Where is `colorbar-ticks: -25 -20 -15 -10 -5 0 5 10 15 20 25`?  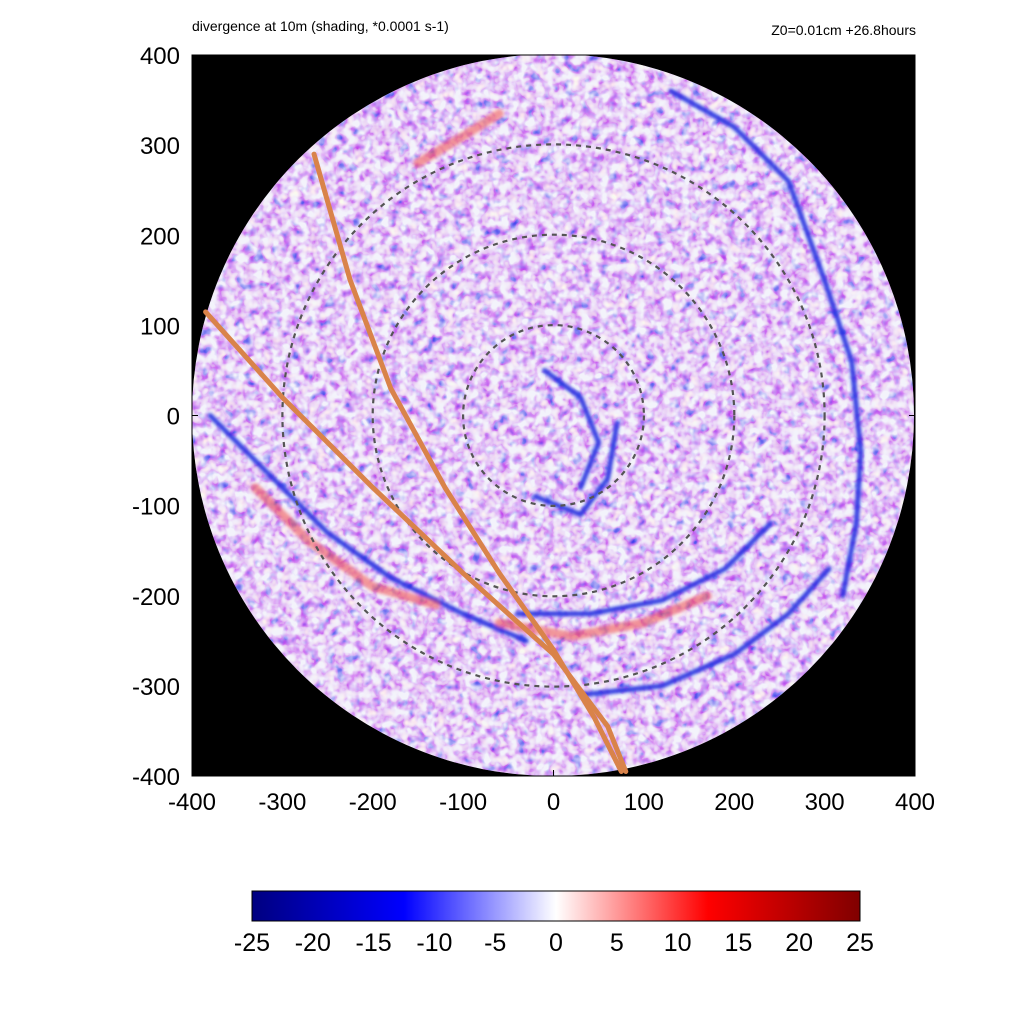 colorbar-ticks: -25 -20 -15 -10 -5 0 5 10 15 20 25 is located at coordinates (554, 943).